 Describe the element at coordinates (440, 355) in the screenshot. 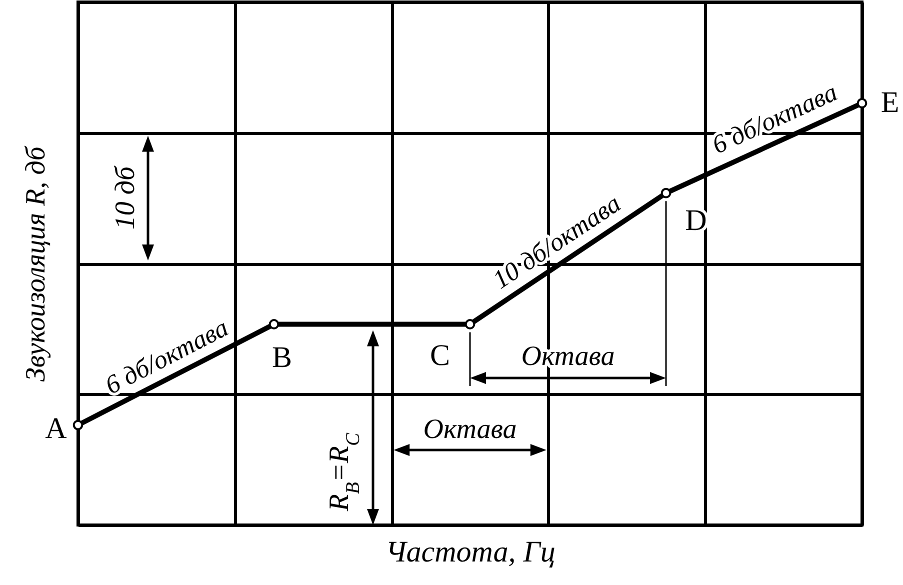

I see `annotation: C` at that location.